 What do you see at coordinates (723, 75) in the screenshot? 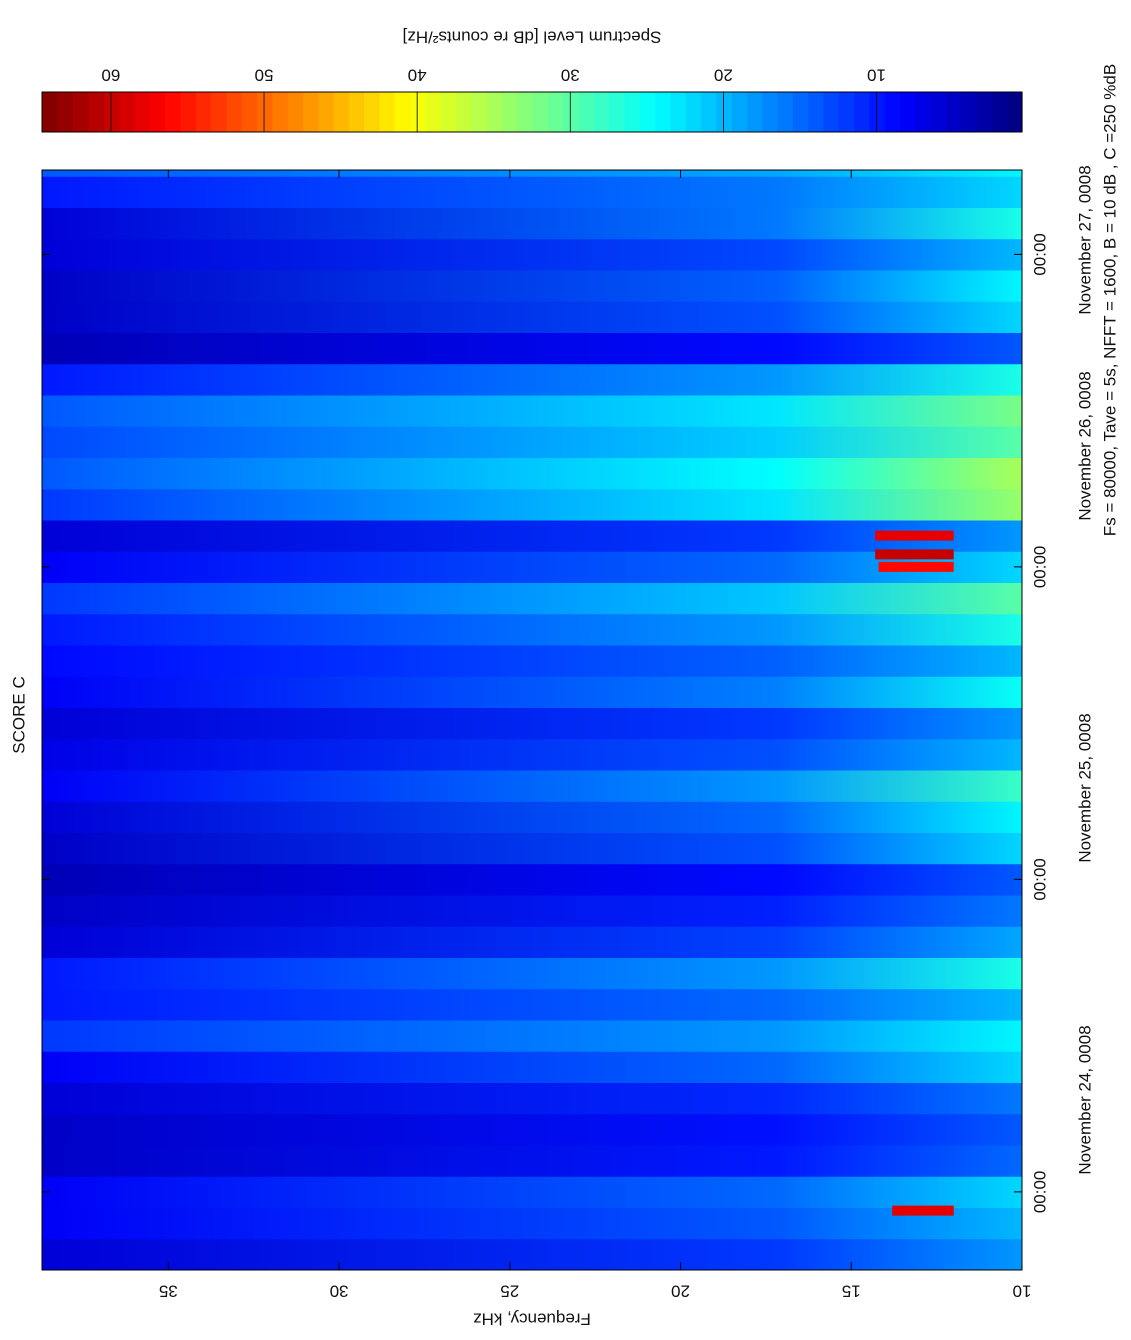
I see `colorbar-tick-label: 20` at bounding box center [723, 75].